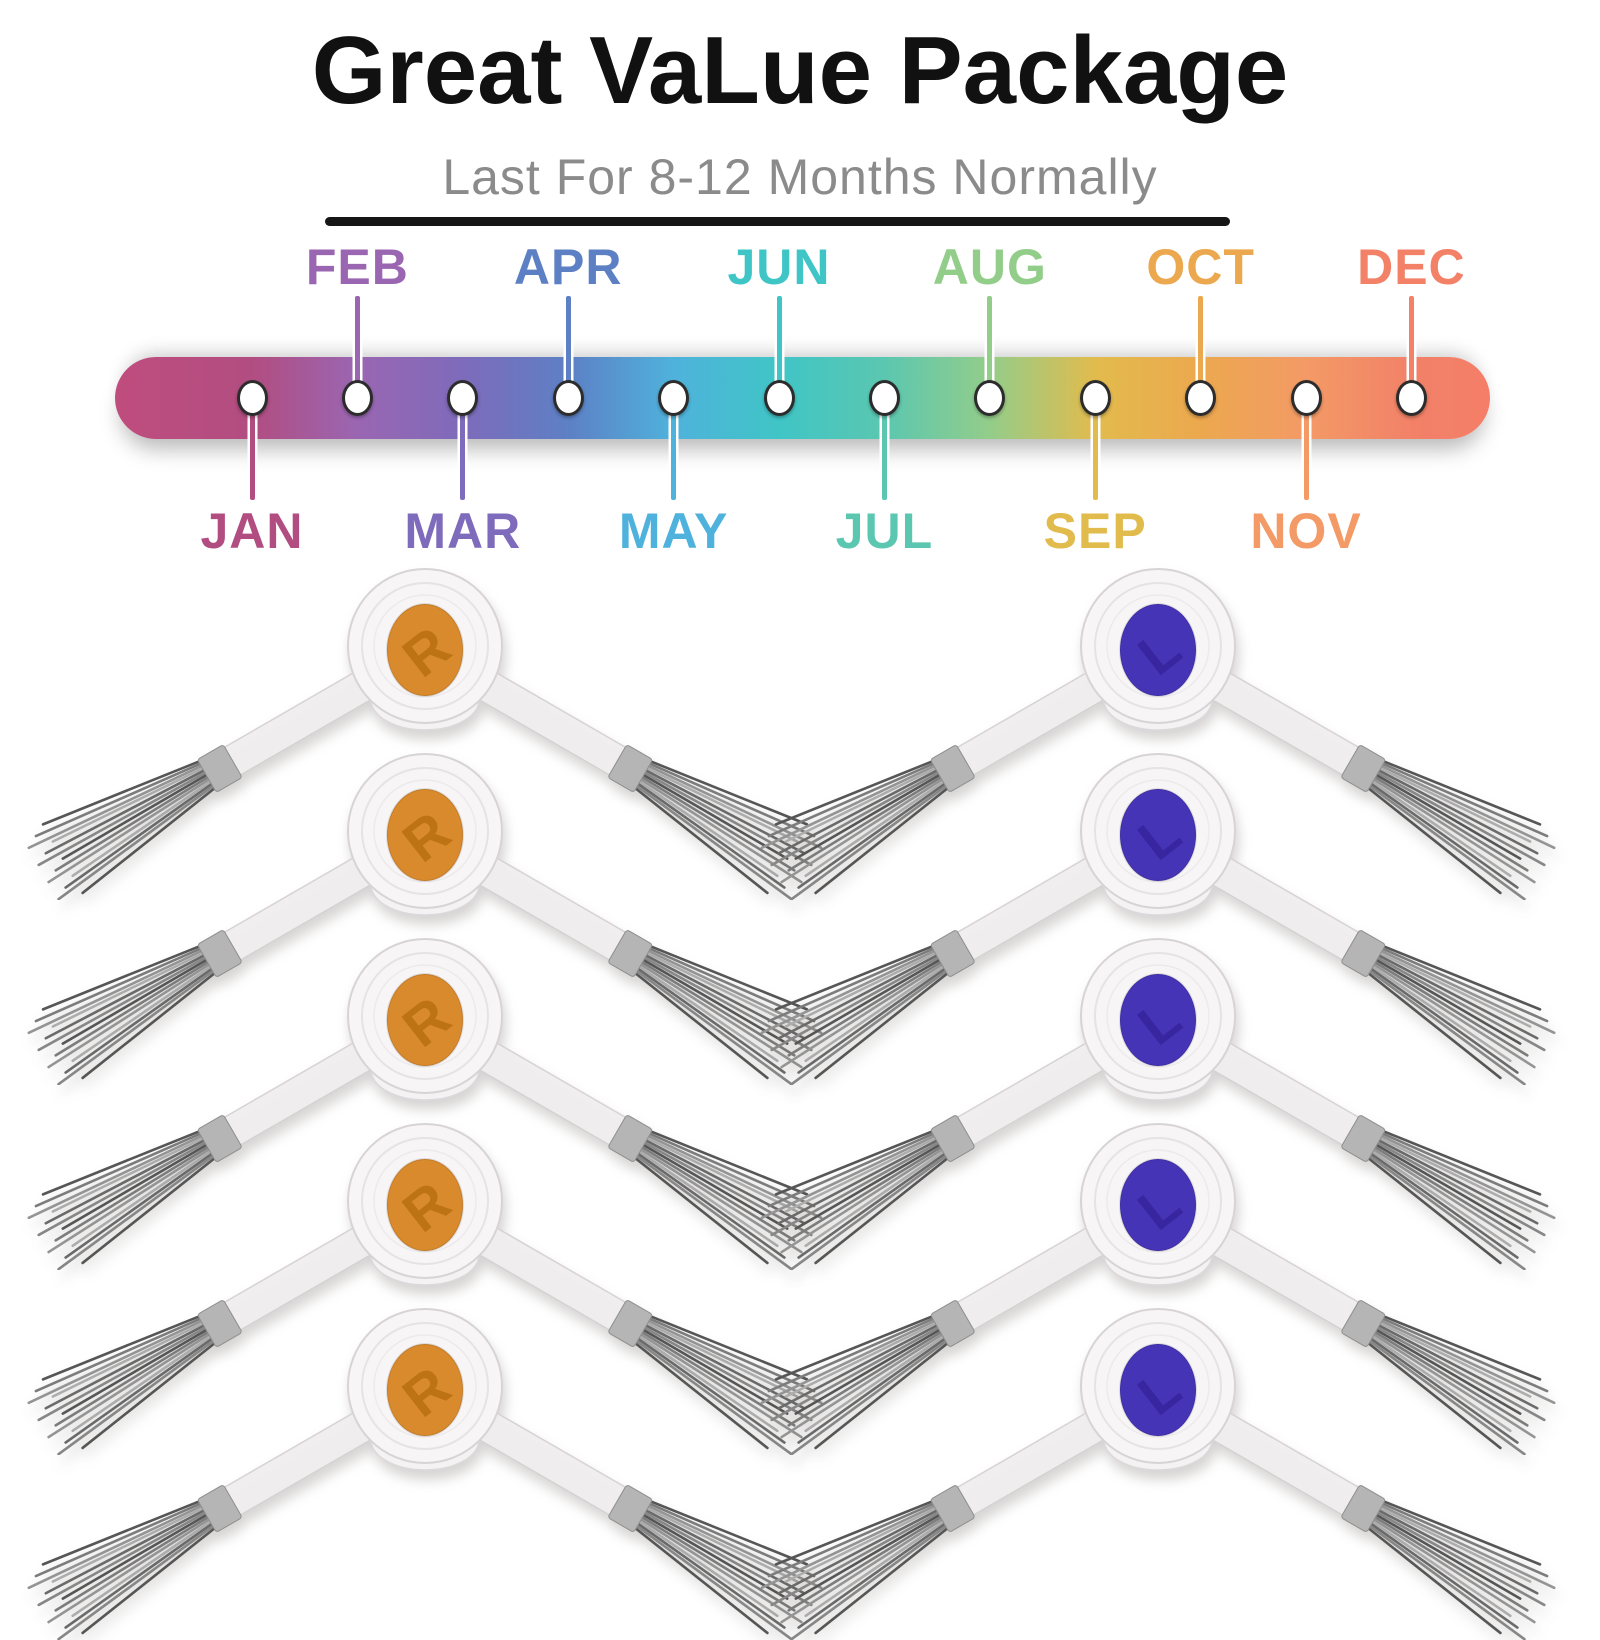 This screenshot has width=1600, height=1640. I want to click on subtitle-underline, so click(777, 221).